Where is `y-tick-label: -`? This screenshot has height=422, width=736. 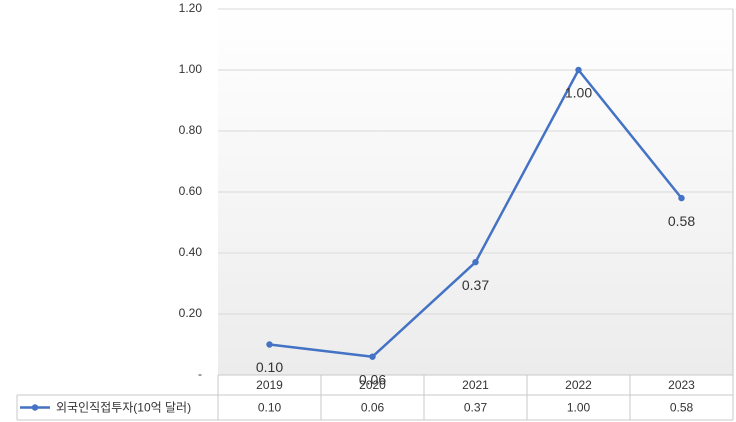
y-tick-label: - is located at coordinates (200, 374).